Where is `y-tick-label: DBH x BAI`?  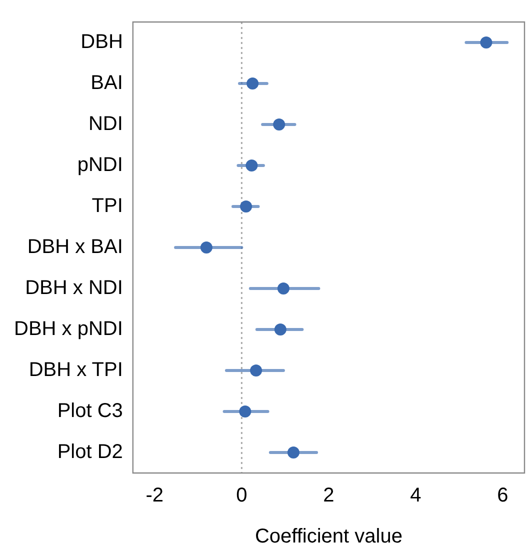
y-tick-label: DBH x BAI is located at coordinates (75, 247).